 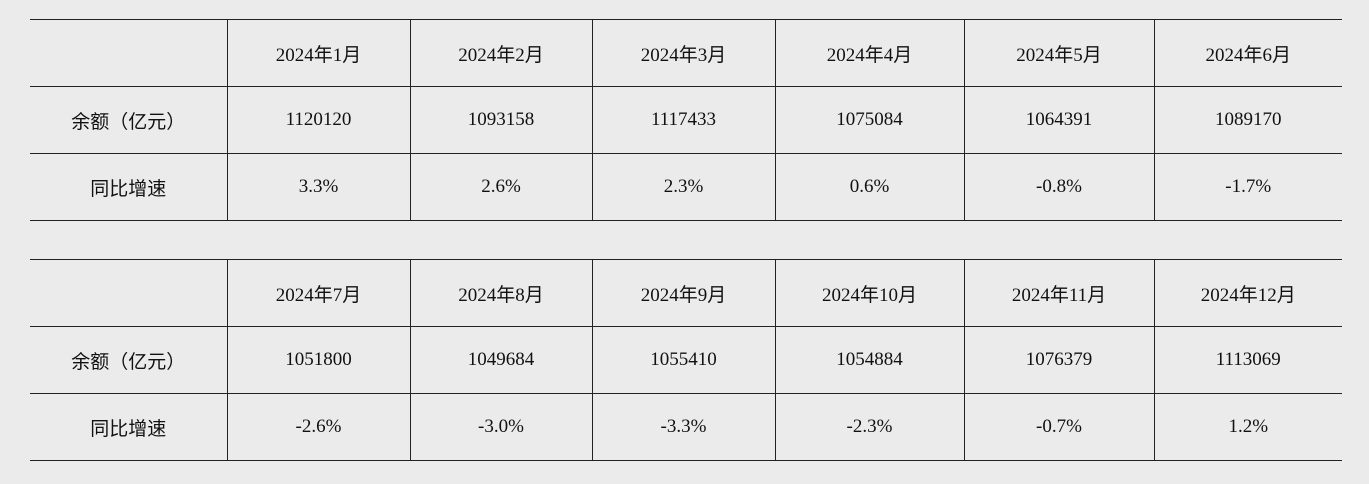 I want to click on cell: 1117433, so click(x=683, y=120).